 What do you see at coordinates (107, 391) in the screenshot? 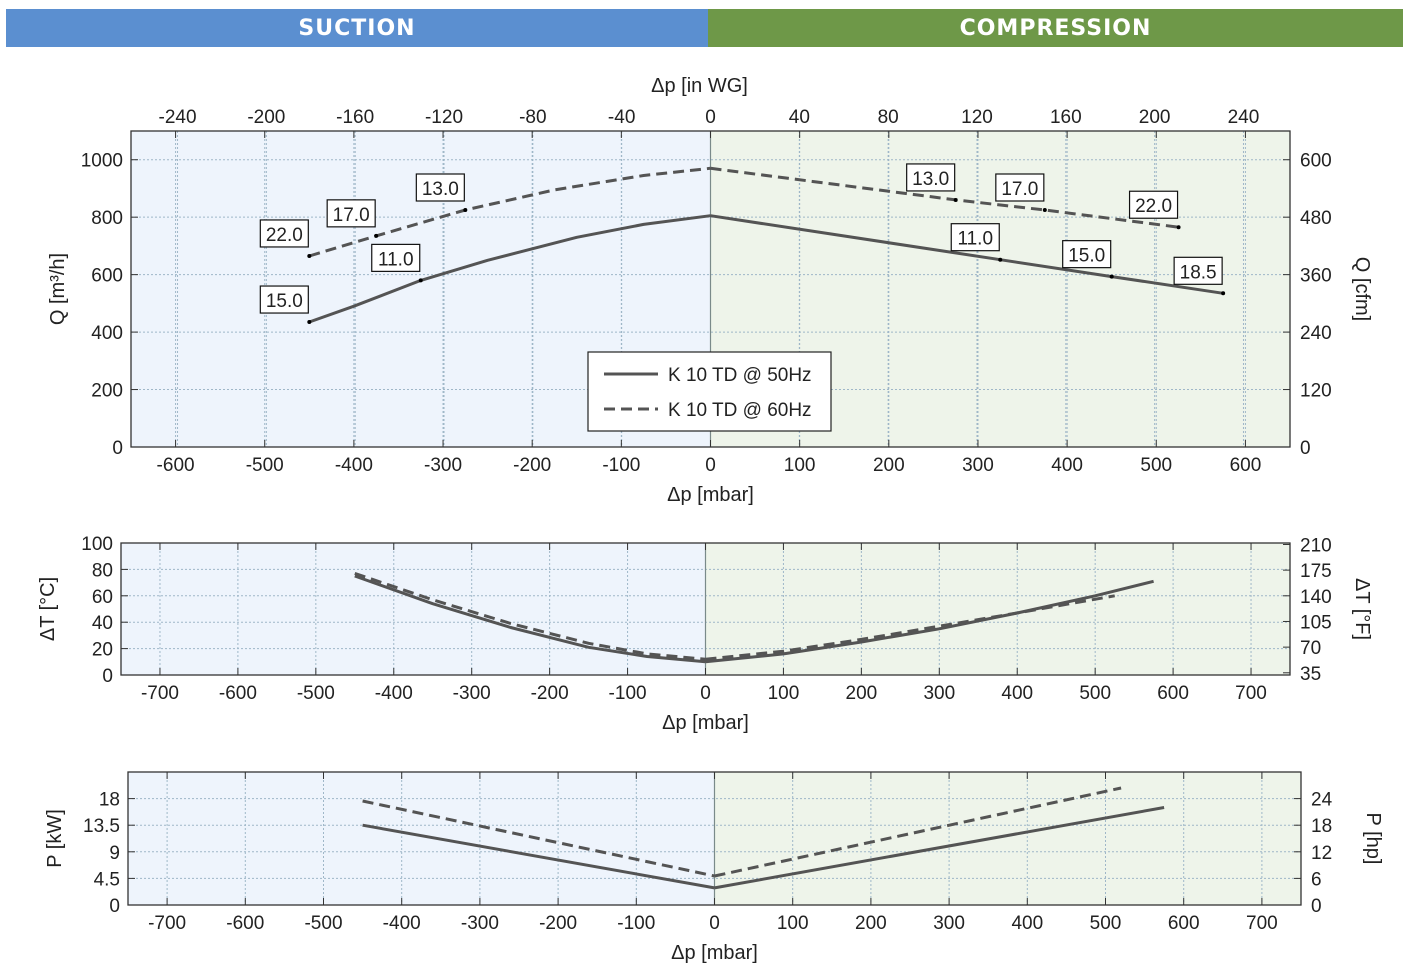
I see `y-tick-label: 200` at bounding box center [107, 391].